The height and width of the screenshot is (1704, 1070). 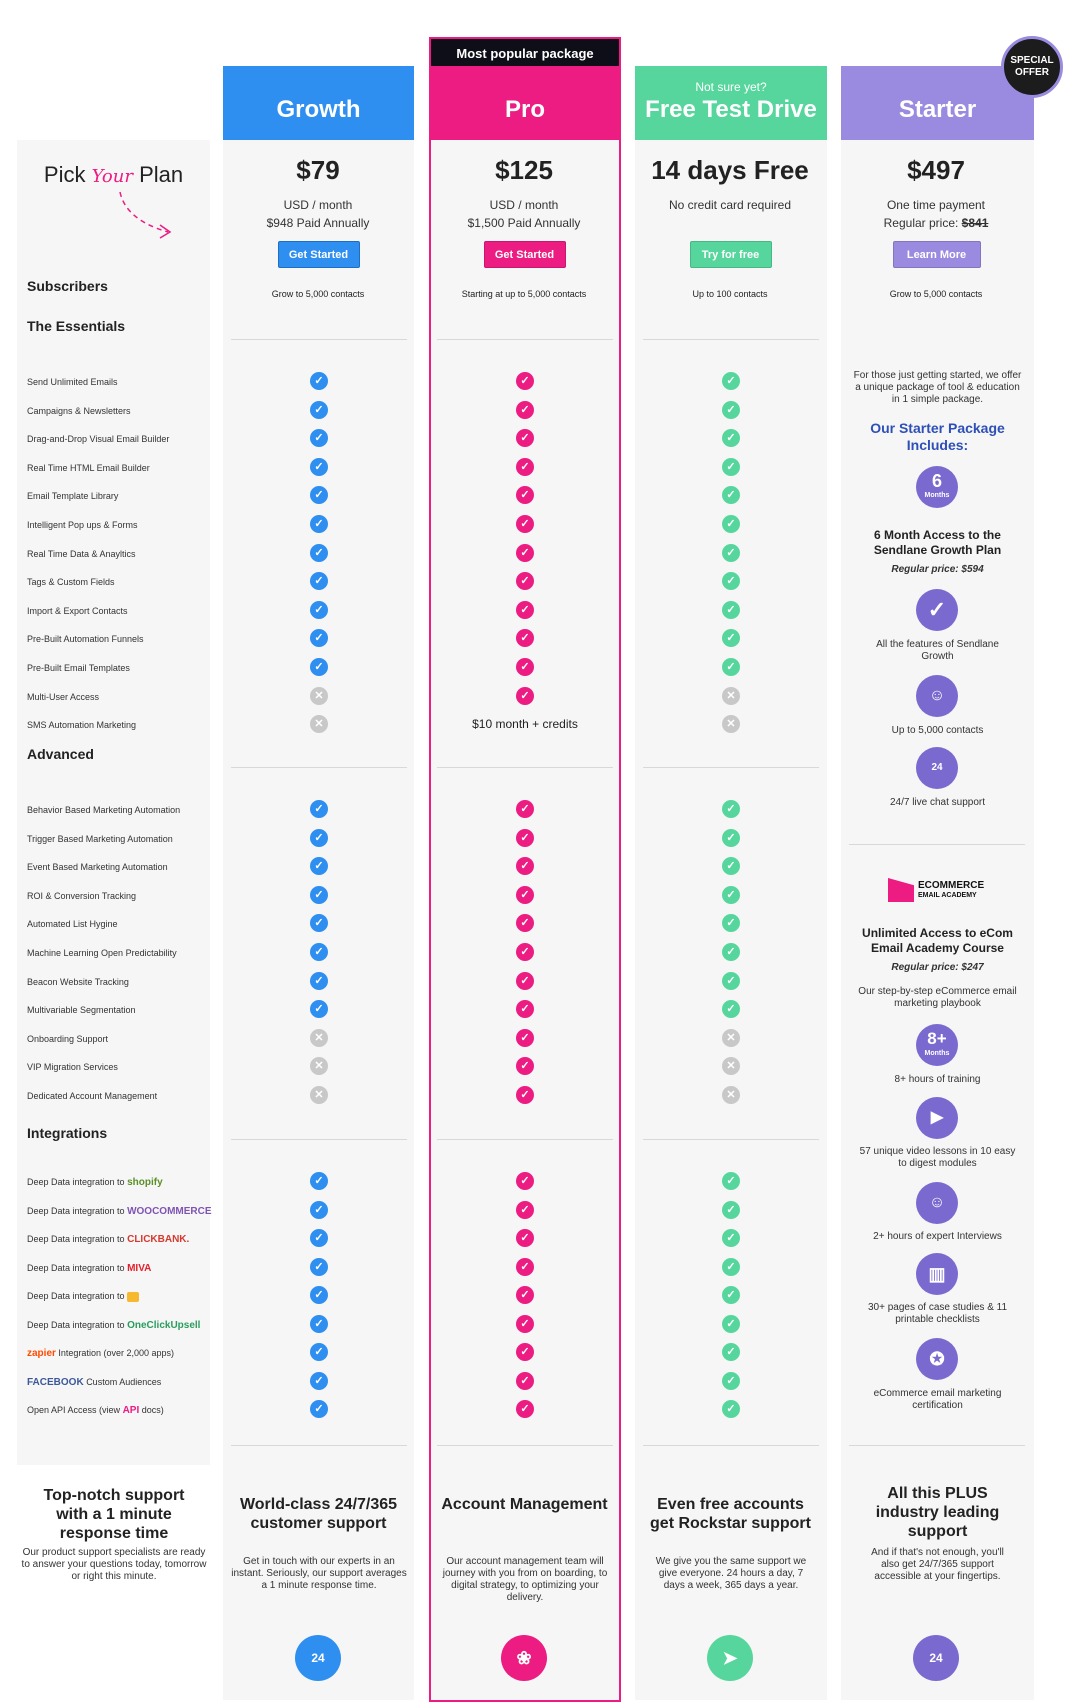 I want to click on brand-logo: MIVA, so click(x=139, y=1268).